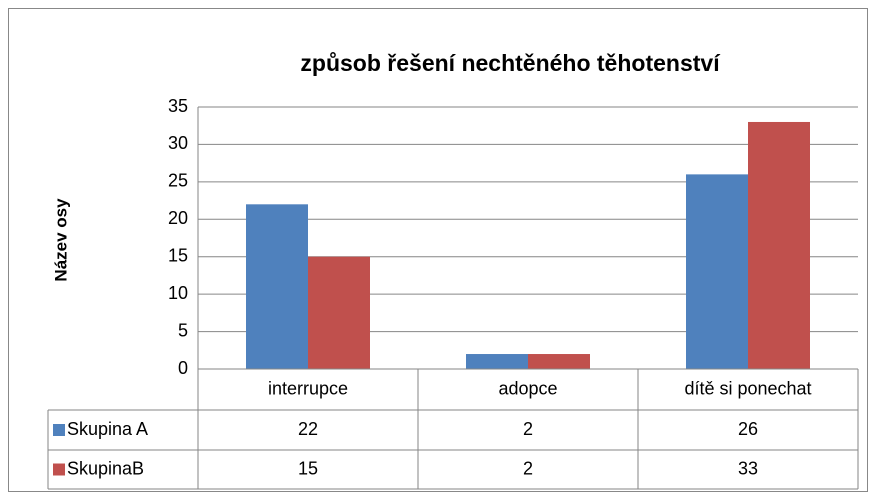  What do you see at coordinates (178, 255) in the screenshot?
I see `y-tick-label: 15` at bounding box center [178, 255].